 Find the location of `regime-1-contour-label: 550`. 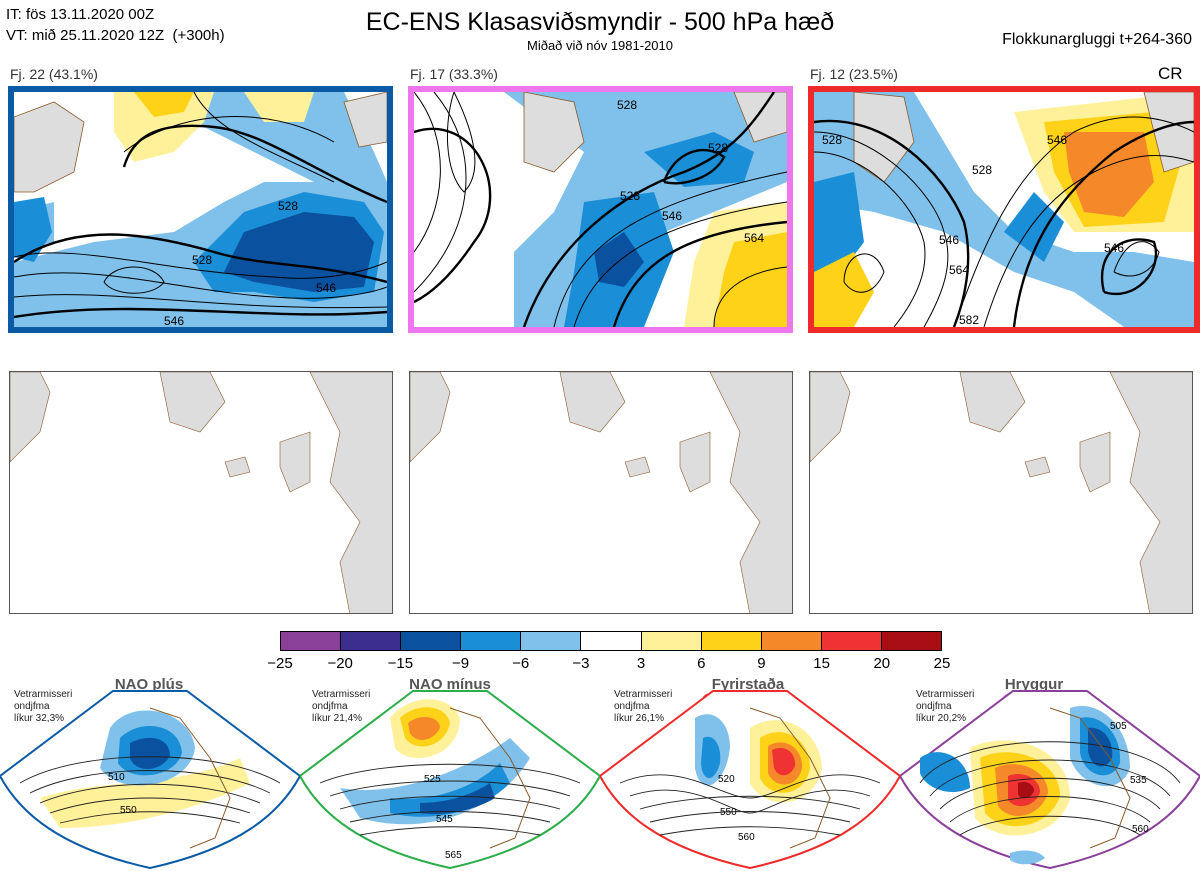

regime-1-contour-label: 550 is located at coordinates (128, 810).